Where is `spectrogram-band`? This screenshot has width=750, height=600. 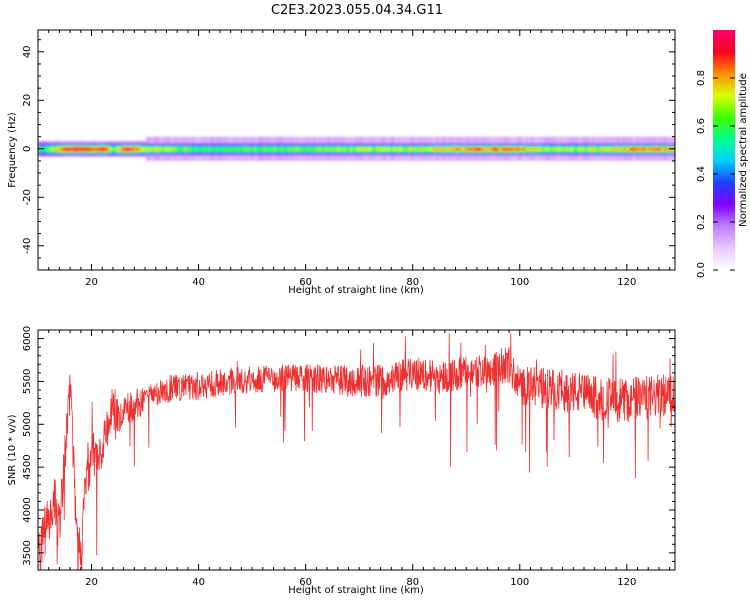
spectrogram-band is located at coordinates (356, 149).